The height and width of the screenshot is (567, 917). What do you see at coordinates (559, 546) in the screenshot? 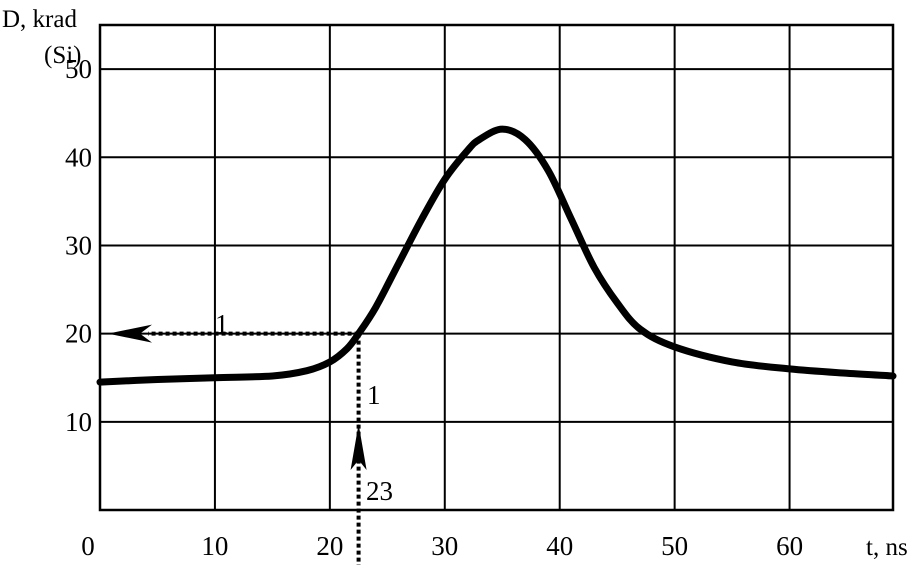
I see `x-tick-label-40: 40` at bounding box center [559, 546].